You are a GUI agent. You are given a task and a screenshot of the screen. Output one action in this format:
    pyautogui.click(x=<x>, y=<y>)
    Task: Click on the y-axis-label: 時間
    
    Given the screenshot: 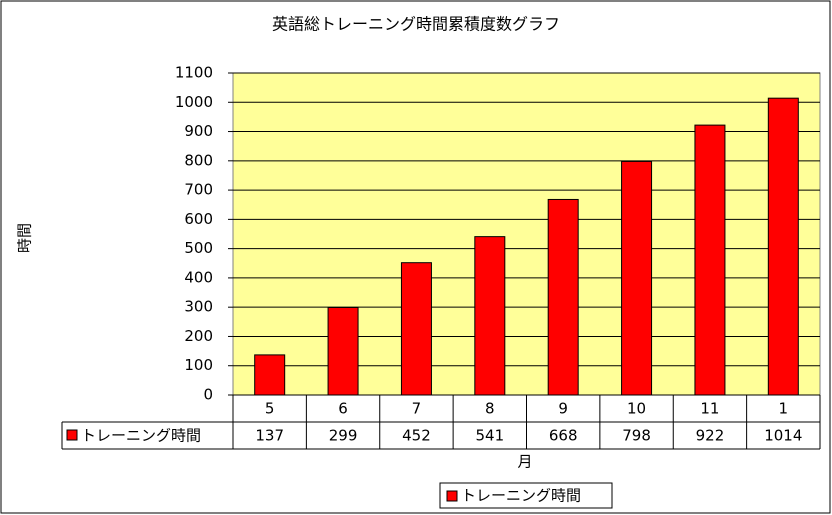 What is the action you would take?
    pyautogui.click(x=25, y=238)
    